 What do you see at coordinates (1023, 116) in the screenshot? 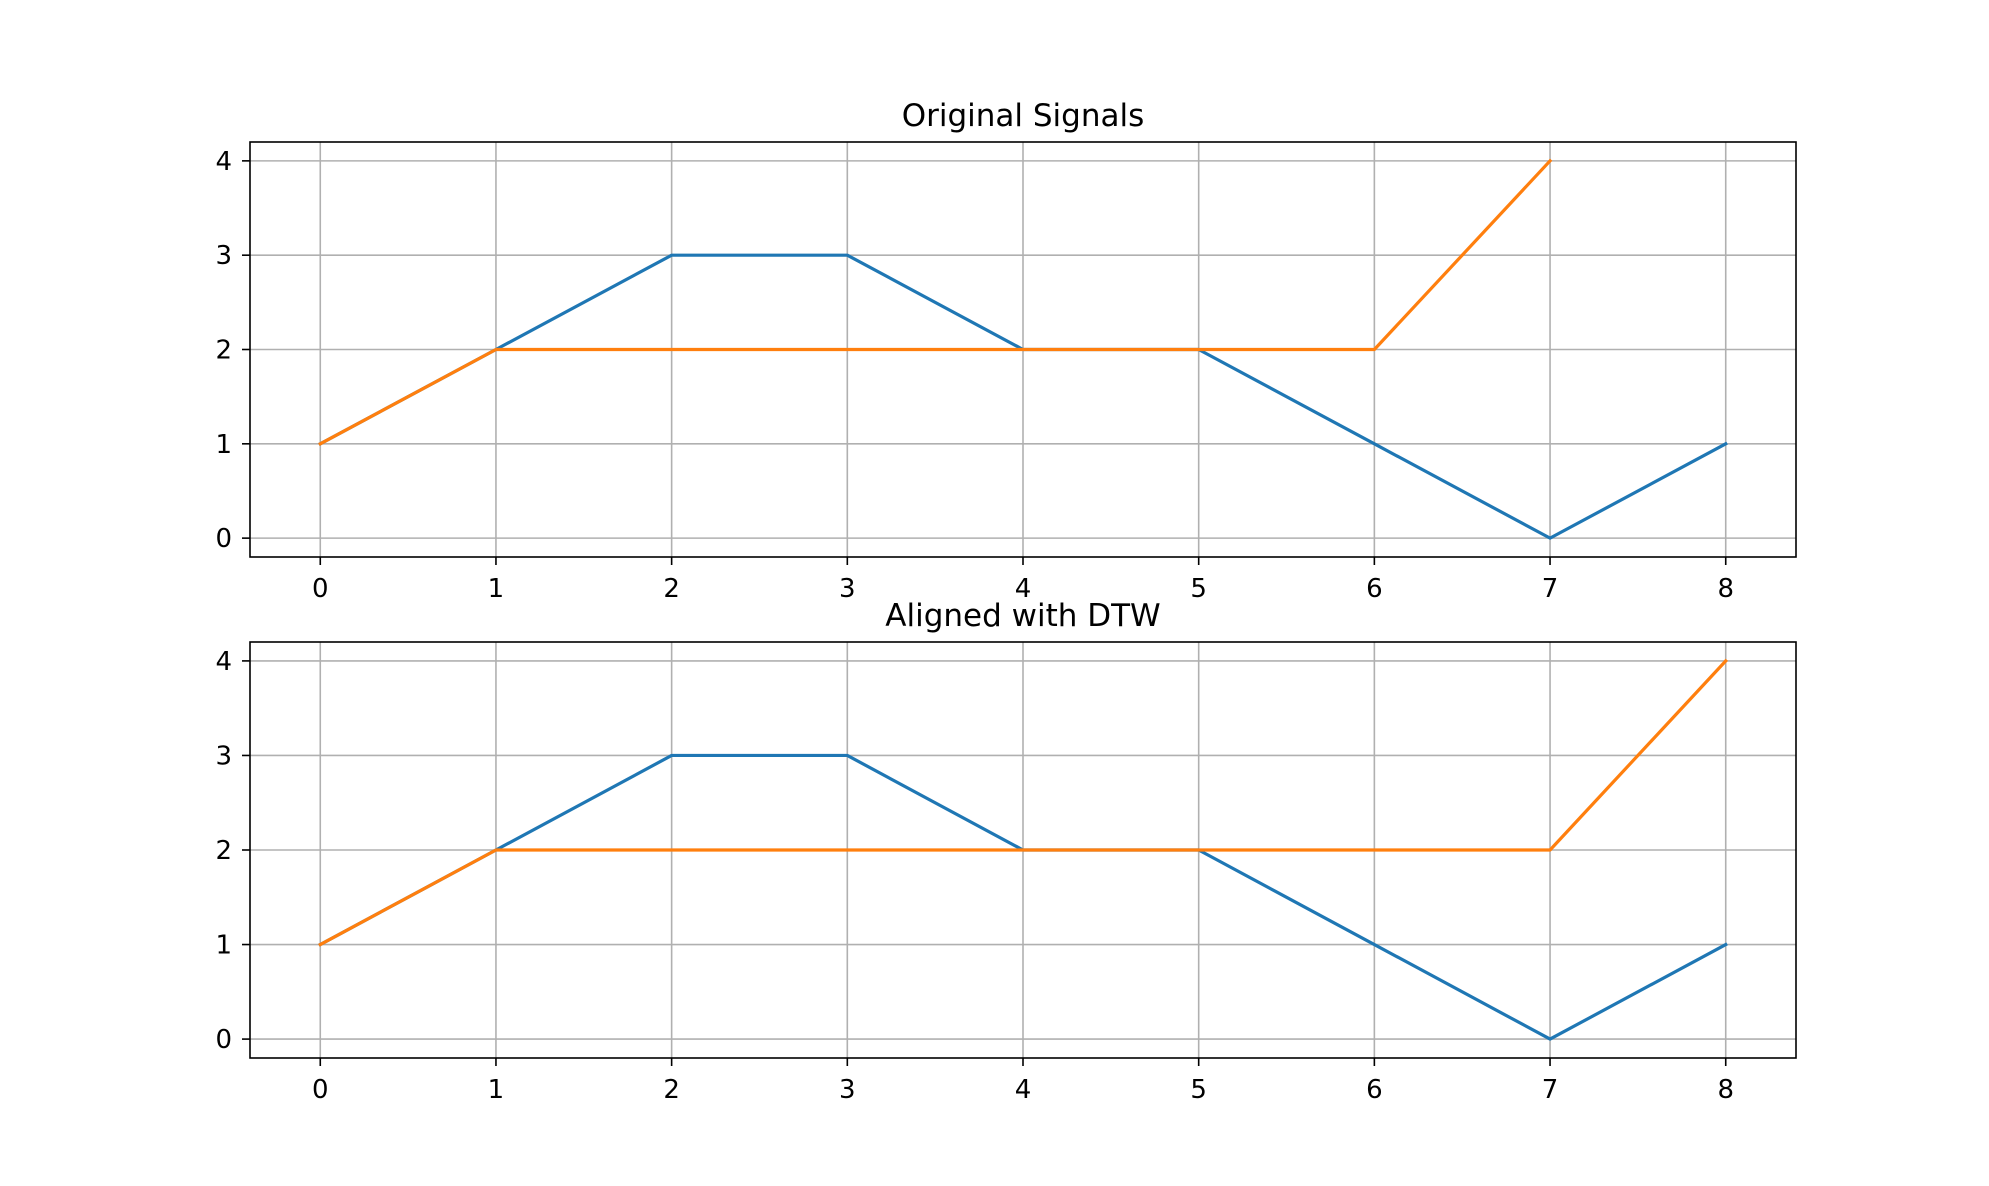
I see `subplot-title: Original Signals` at bounding box center [1023, 116].